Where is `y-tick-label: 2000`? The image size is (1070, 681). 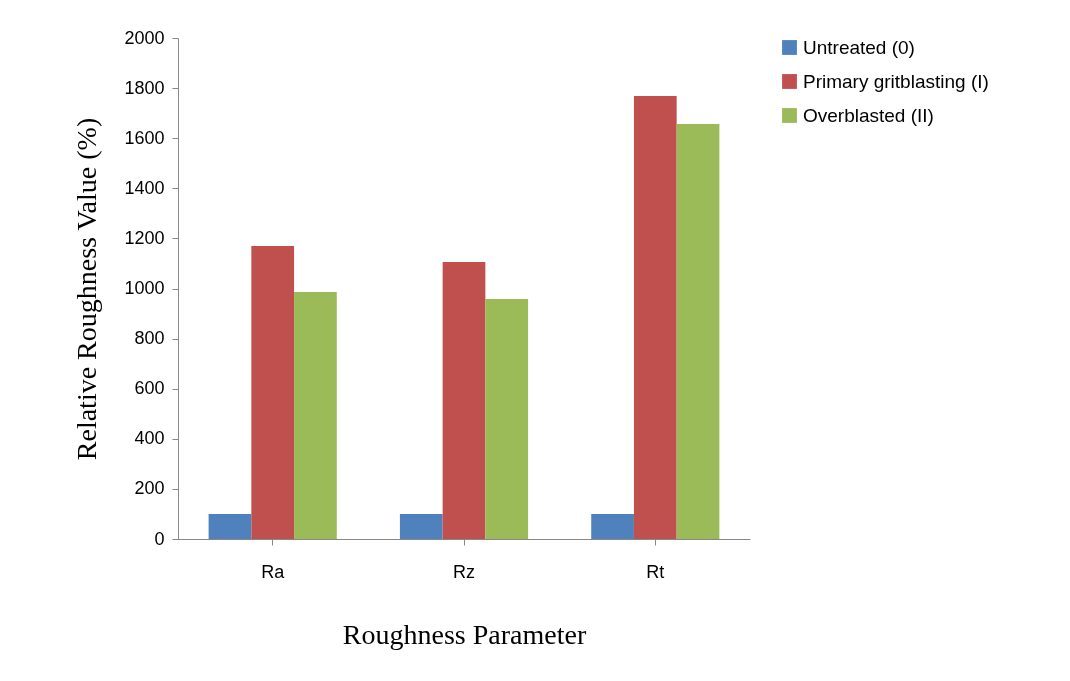
y-tick-label: 2000 is located at coordinates (144, 37).